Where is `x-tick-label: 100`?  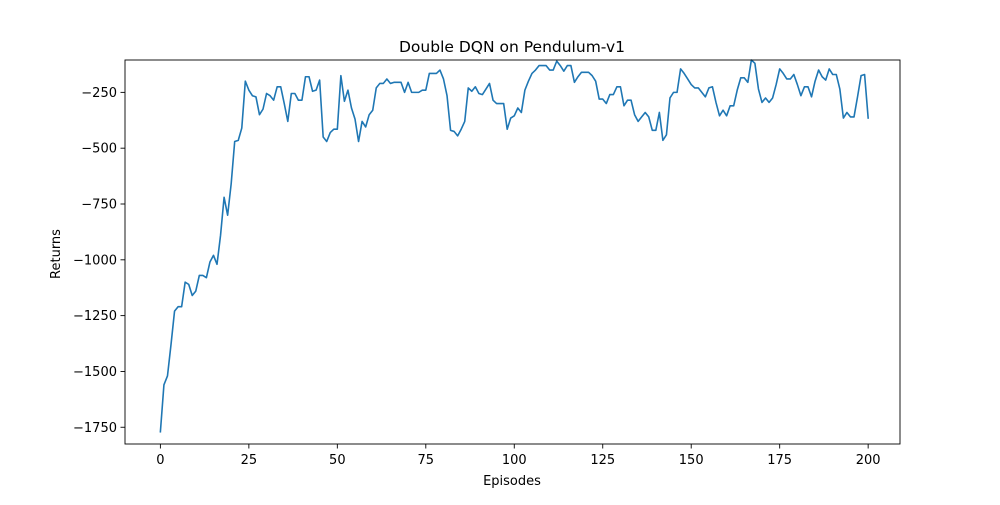
x-tick-label: 100 is located at coordinates (514, 460).